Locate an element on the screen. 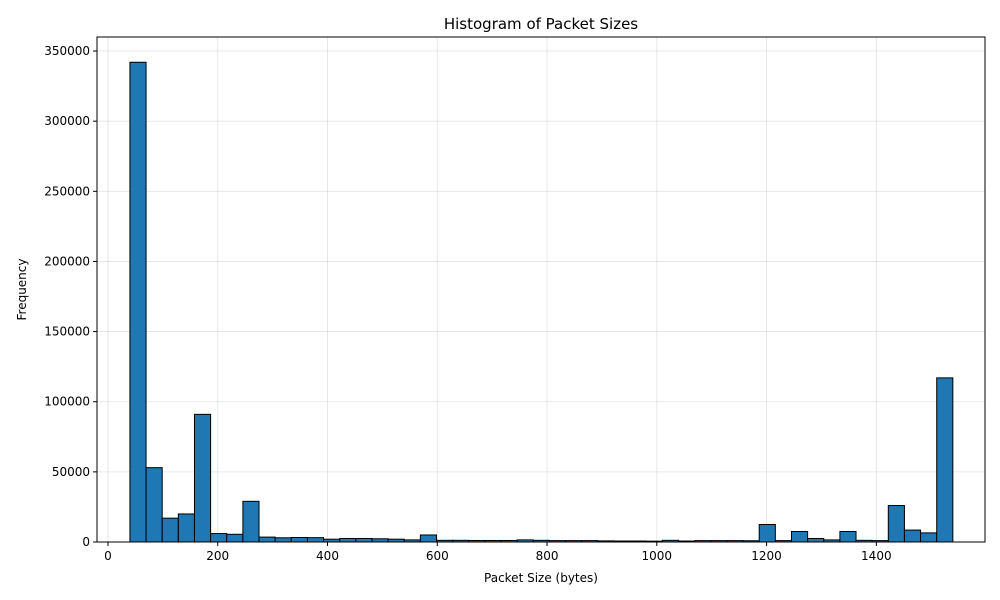  x-tick-label: 0 is located at coordinates (108, 556).